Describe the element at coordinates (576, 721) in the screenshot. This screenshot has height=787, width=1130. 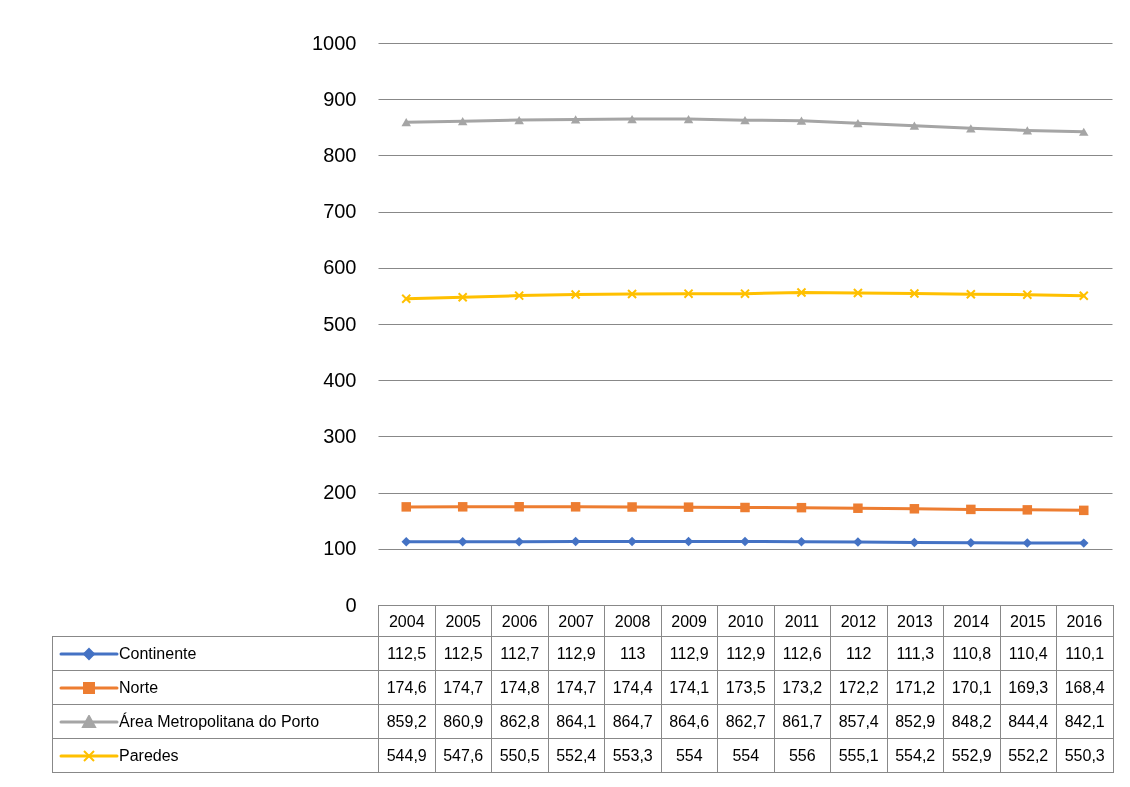
I see `data-label: 864,1` at that location.